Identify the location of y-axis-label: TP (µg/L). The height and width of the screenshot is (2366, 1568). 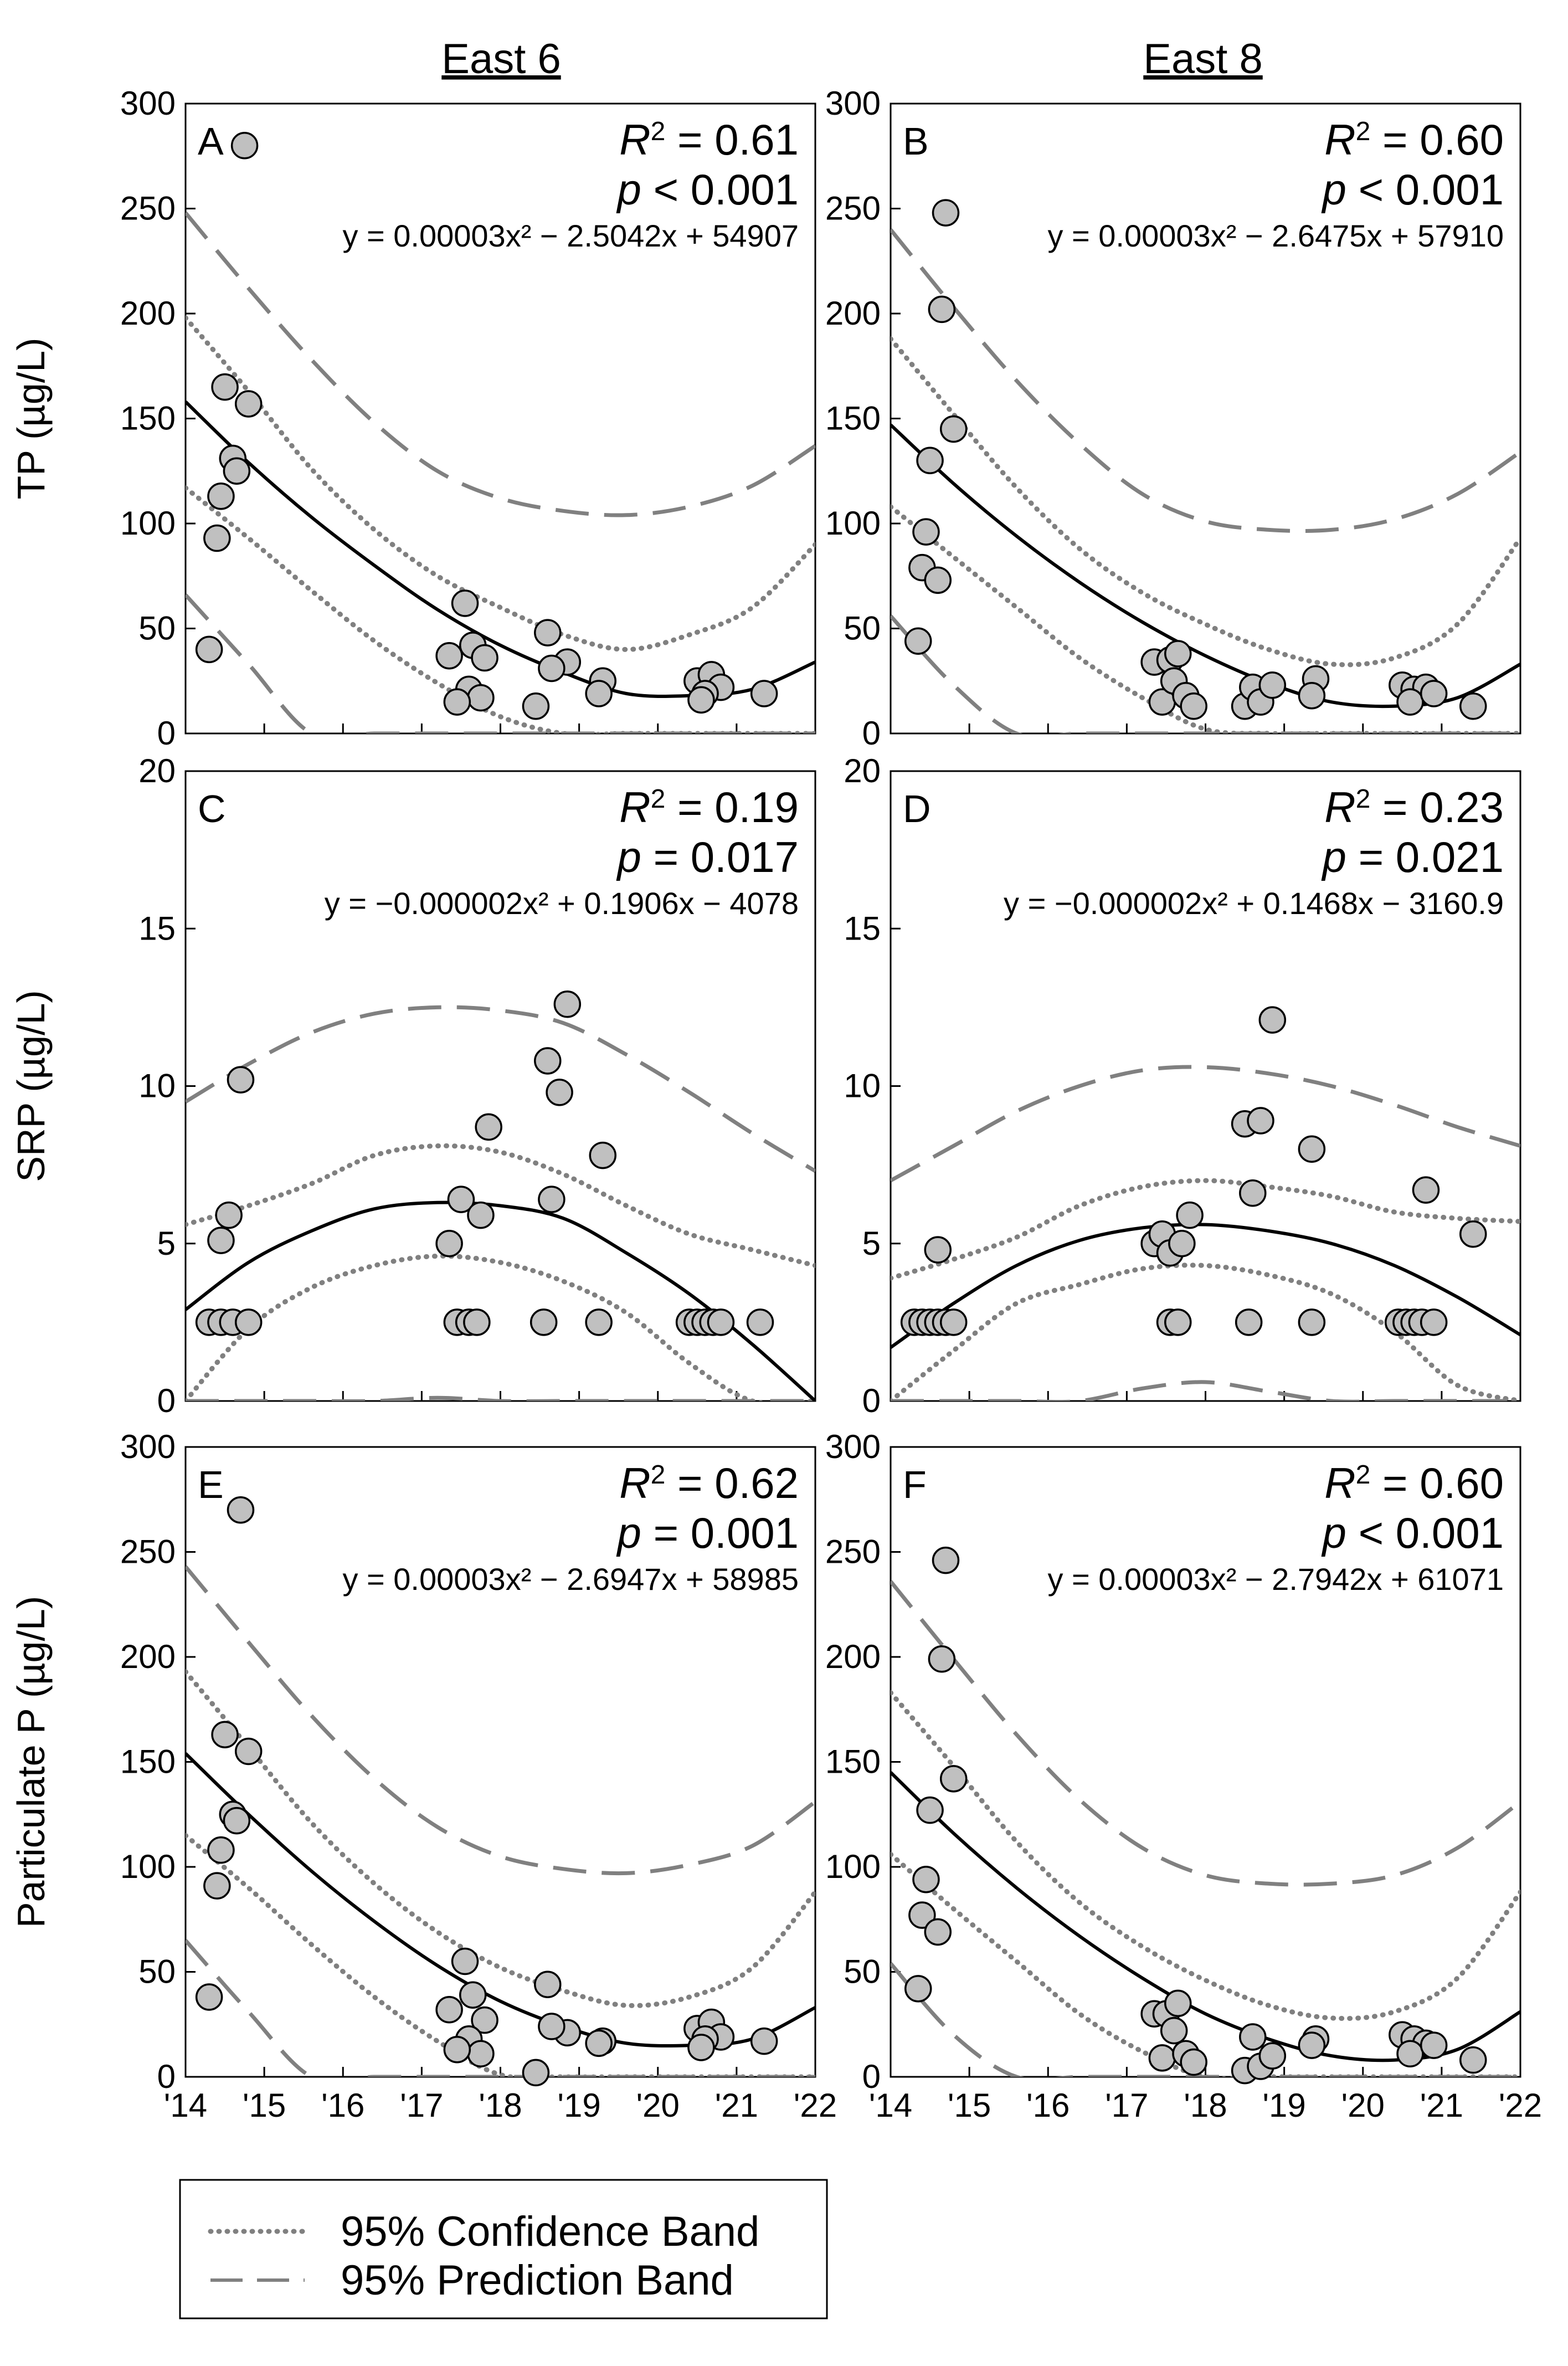
(31, 419).